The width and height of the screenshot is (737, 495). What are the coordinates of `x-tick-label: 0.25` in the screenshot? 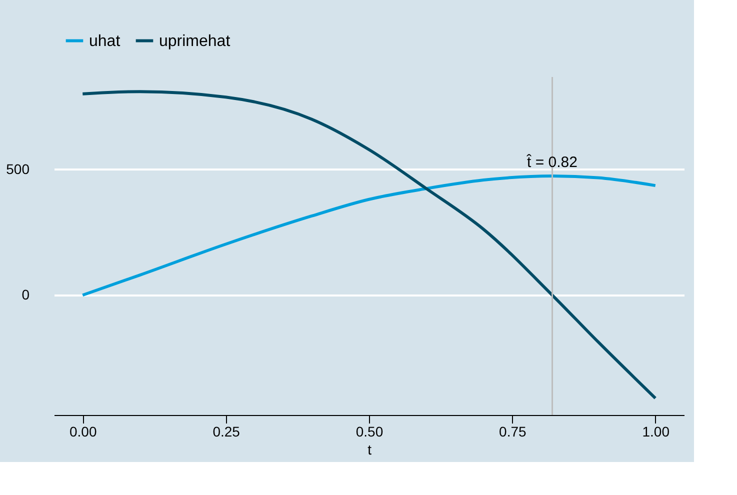 It's located at (226, 432).